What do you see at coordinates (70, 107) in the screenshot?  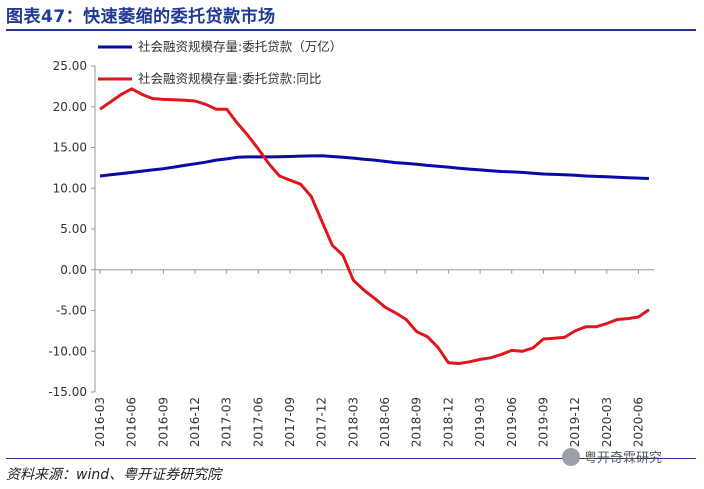 I see `y-tick-label: 20.00` at bounding box center [70, 107].